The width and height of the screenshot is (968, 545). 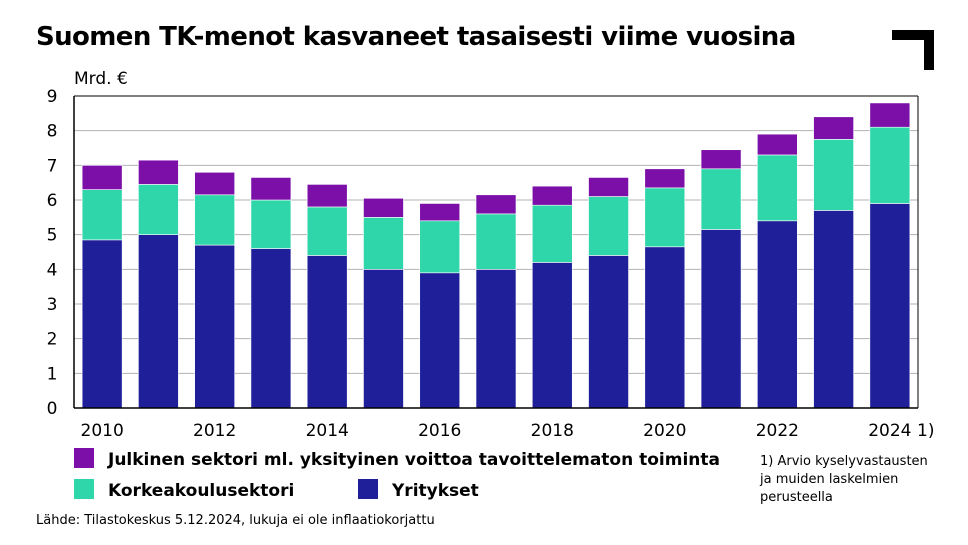 What do you see at coordinates (664, 431) in the screenshot?
I see `x-tick-label: 2020` at bounding box center [664, 431].